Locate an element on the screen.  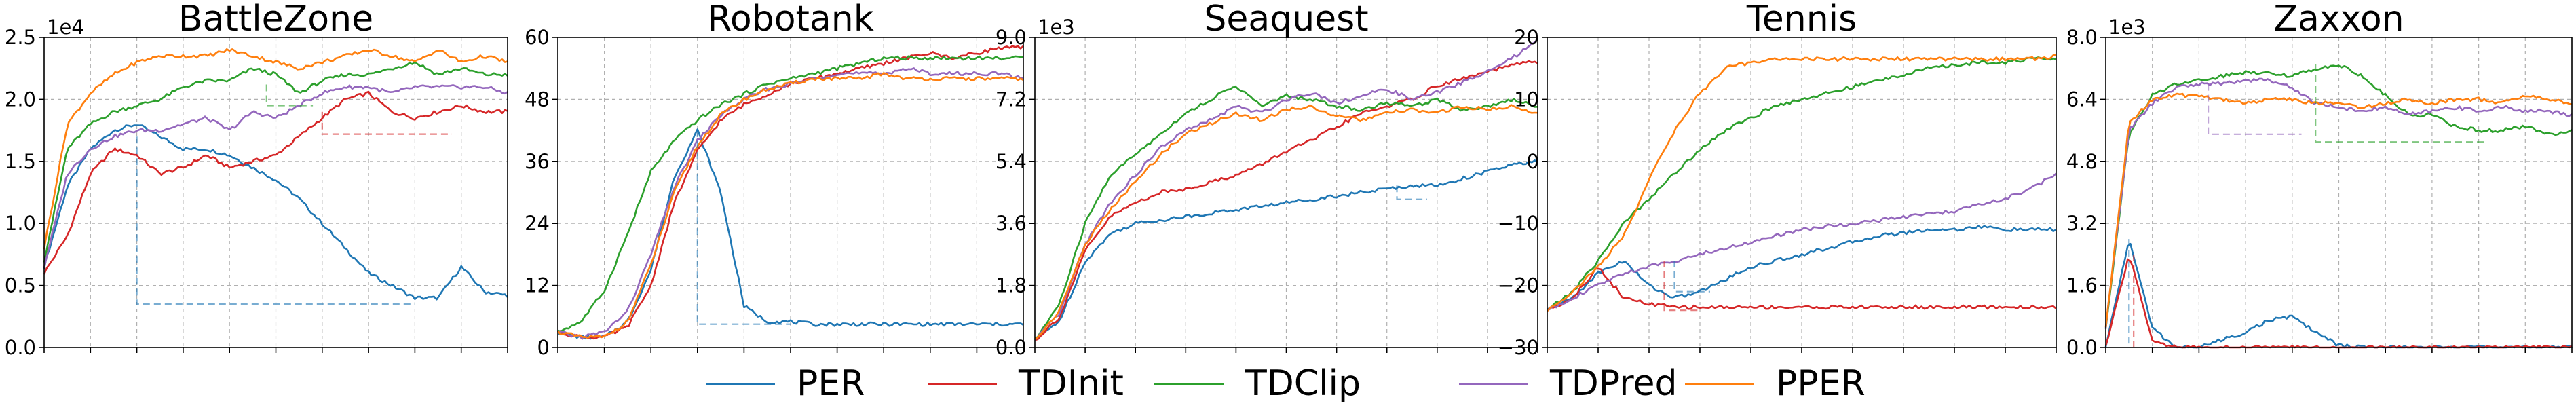
panel-title: Robotank is located at coordinates (790, 19).